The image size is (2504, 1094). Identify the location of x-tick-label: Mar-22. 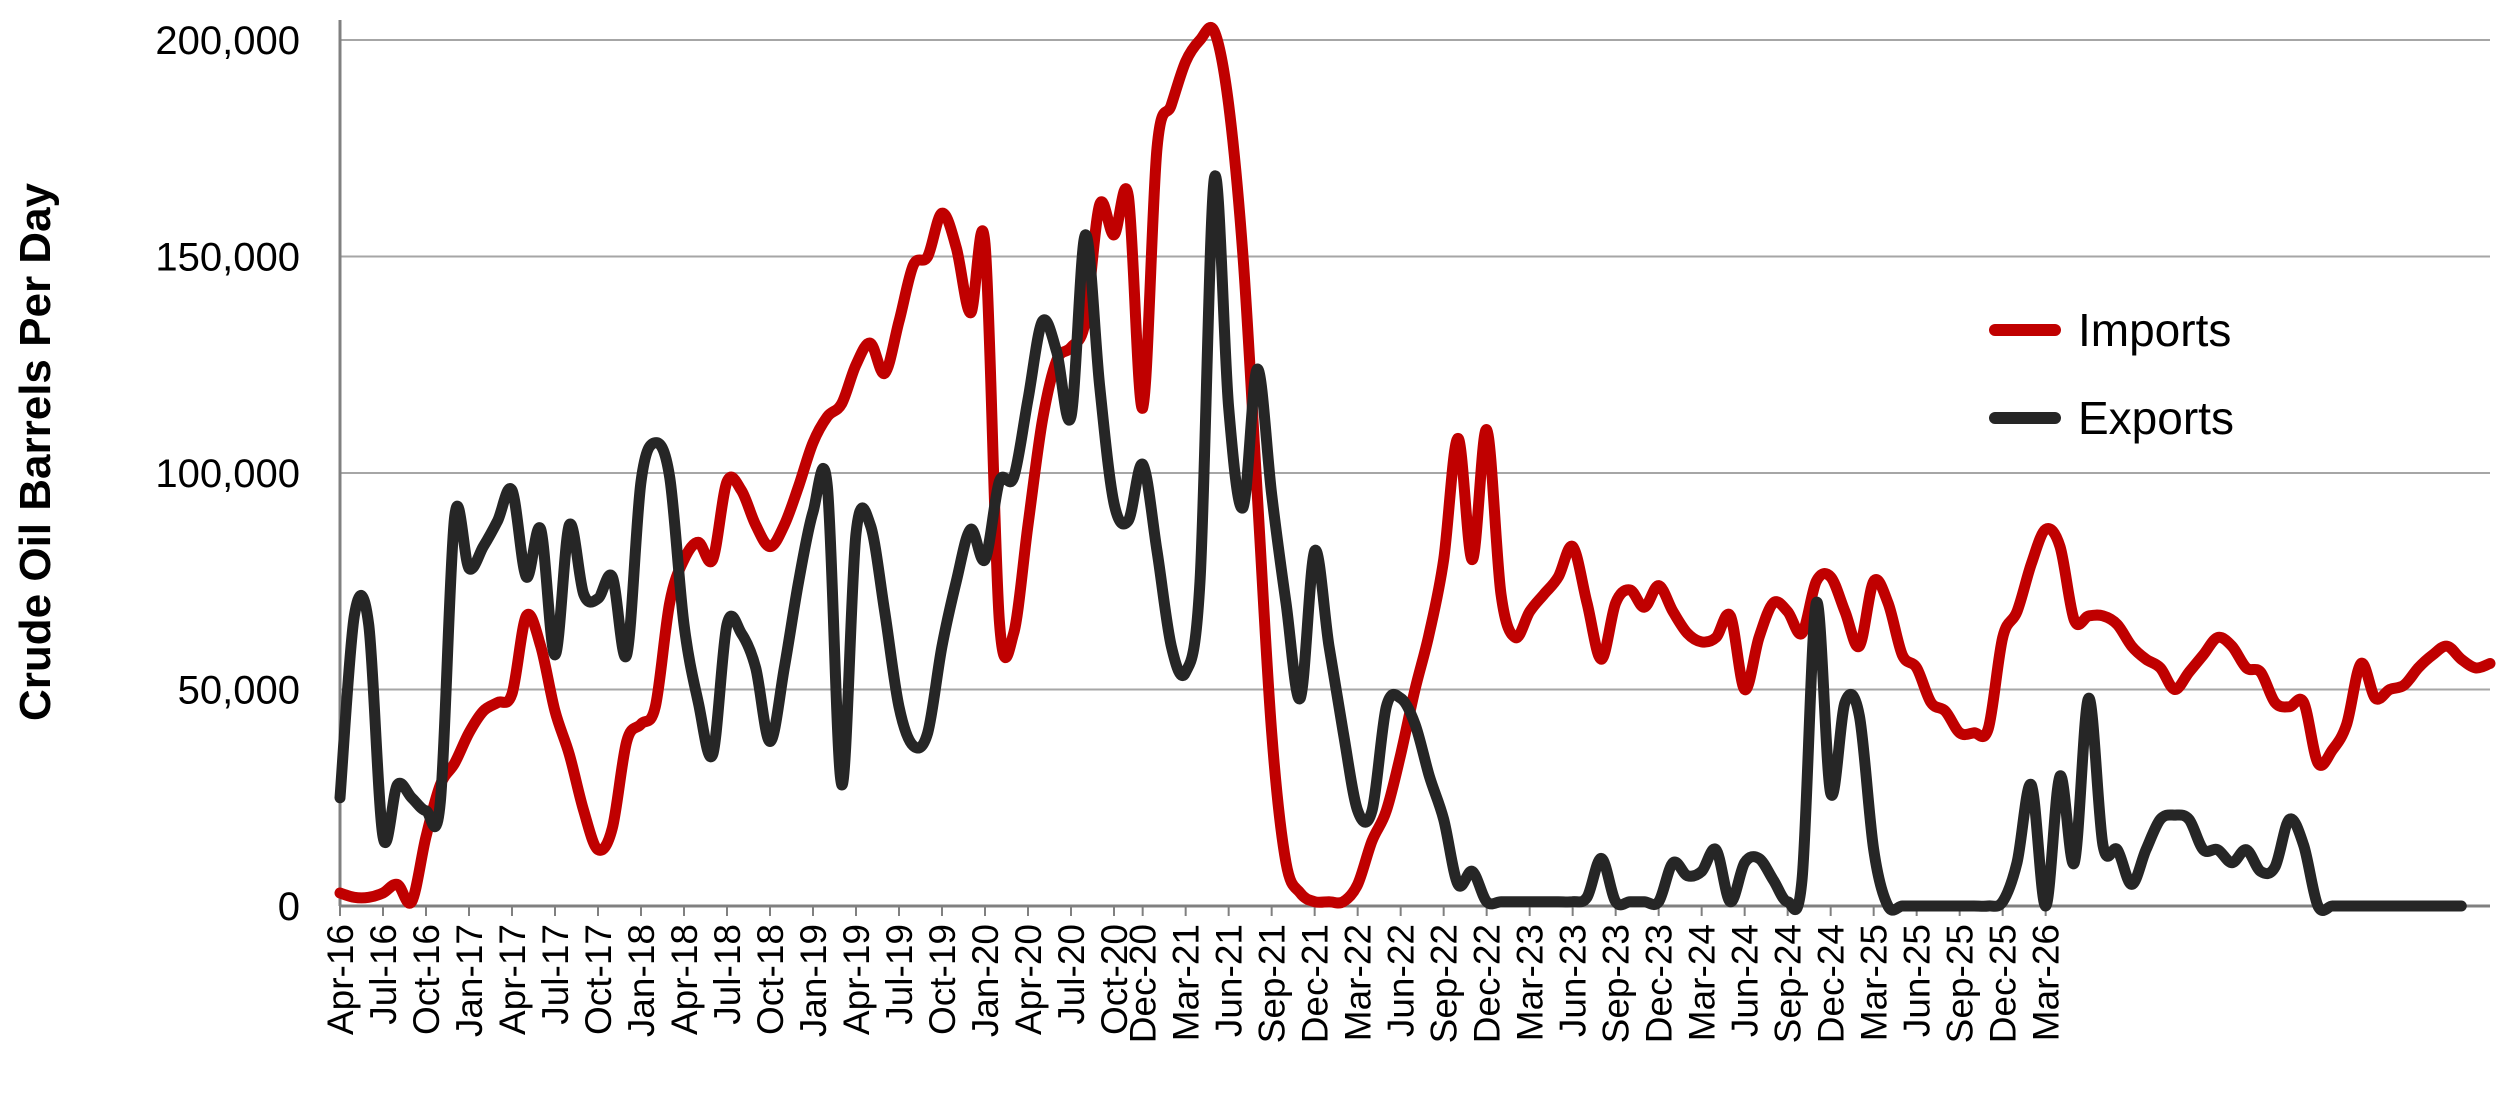
(1358, 982).